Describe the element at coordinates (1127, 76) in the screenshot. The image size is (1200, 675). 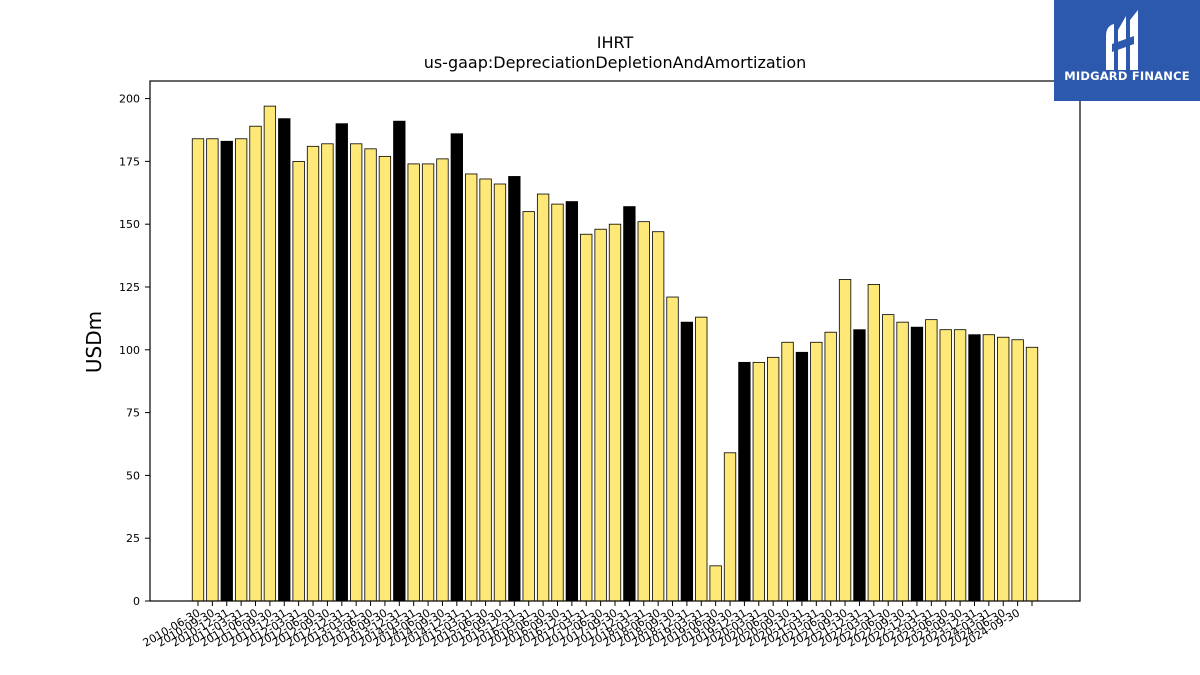
I see `brand-name: MIDGARD FINANCE` at that location.